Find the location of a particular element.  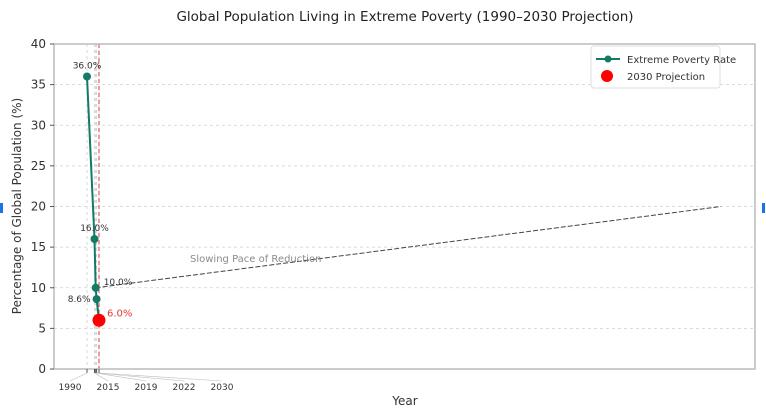

y-tick-label: 30 is located at coordinates (38, 125).